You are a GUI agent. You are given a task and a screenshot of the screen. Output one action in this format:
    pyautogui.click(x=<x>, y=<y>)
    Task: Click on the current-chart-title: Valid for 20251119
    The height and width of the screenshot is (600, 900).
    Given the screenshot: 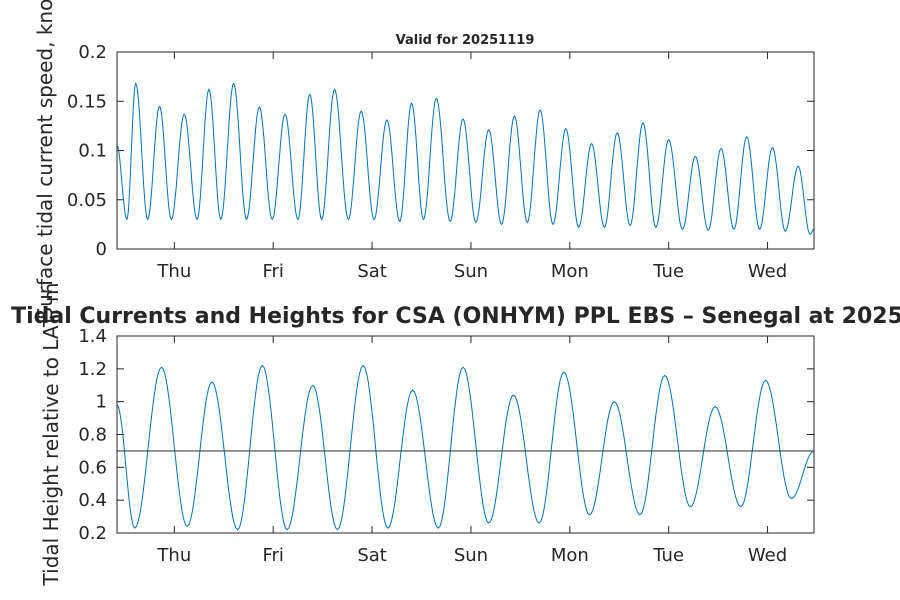 What is the action you would take?
    pyautogui.click(x=465, y=40)
    